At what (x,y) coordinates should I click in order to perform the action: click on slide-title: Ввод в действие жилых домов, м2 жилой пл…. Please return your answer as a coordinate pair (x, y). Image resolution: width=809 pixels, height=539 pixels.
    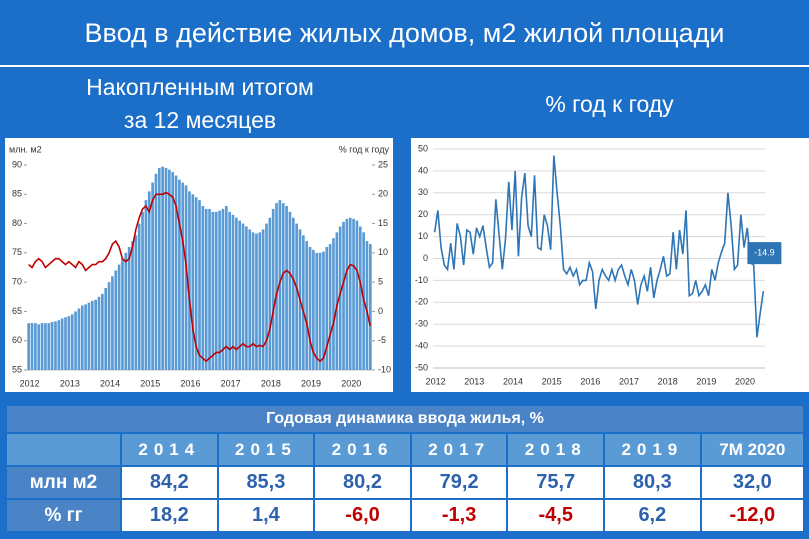
    Looking at the image, I should click on (404, 33).